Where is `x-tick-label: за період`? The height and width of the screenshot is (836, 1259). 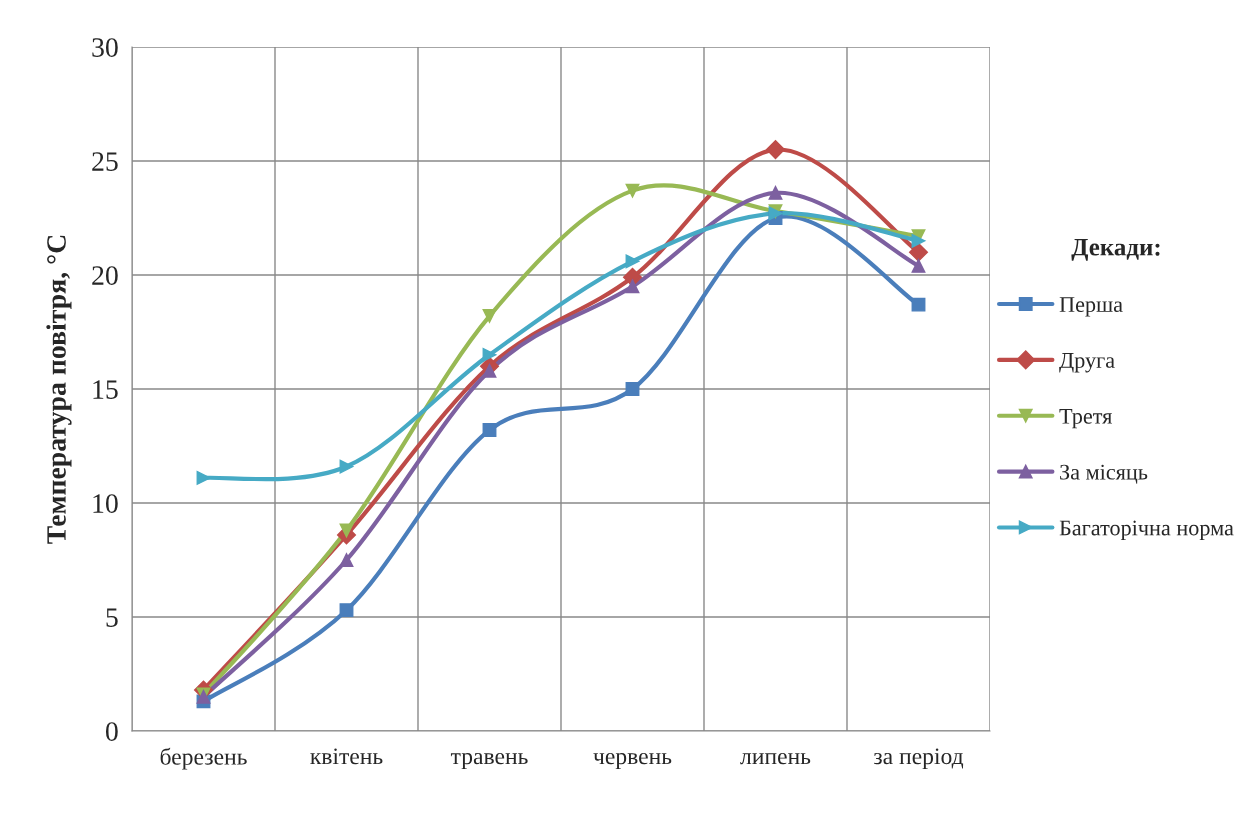
x-tick-label: за період is located at coordinates (919, 759).